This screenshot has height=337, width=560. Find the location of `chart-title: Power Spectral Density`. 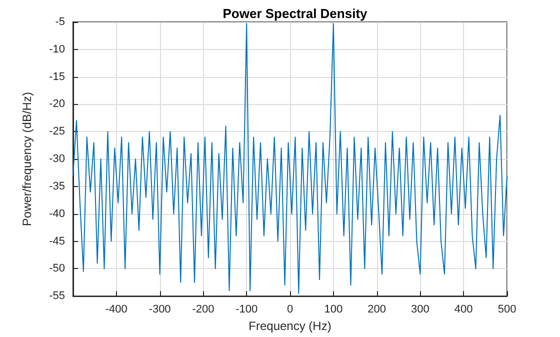

chart-title: Power Spectral Density is located at coordinates (295, 13).